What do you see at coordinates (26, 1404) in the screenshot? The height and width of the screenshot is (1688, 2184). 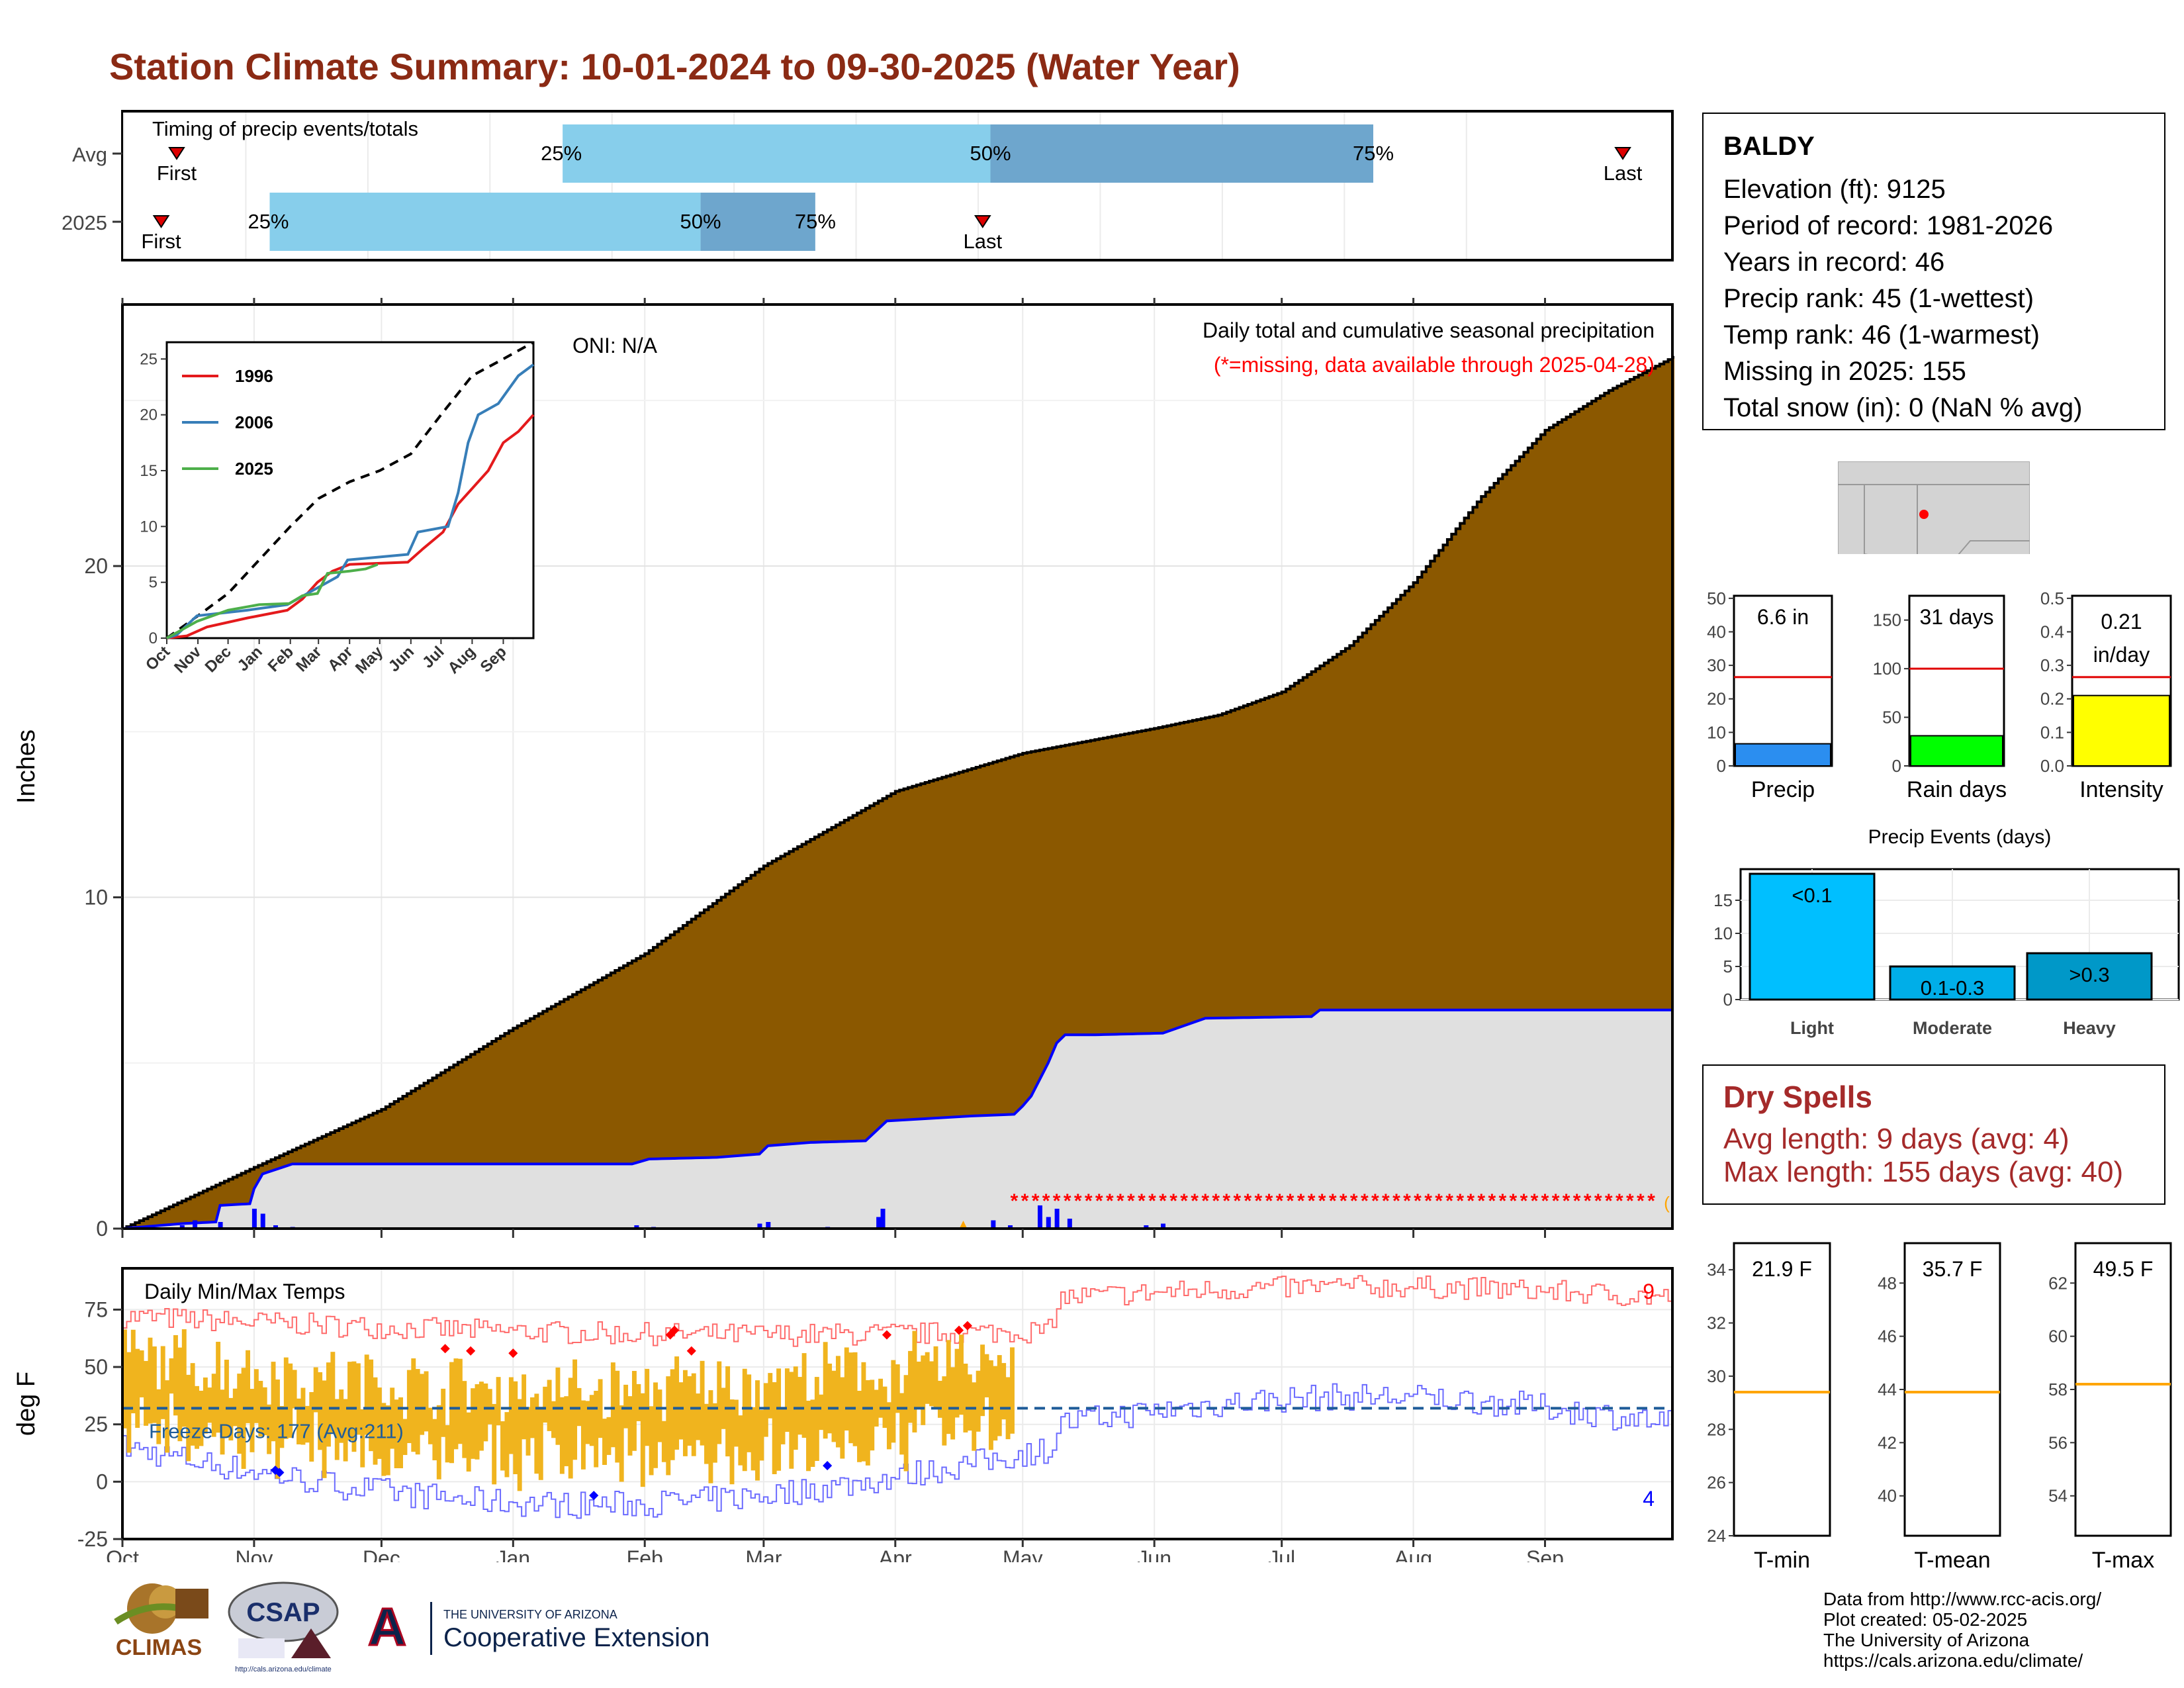 I see `y-axis-label: deg F` at bounding box center [26, 1404].